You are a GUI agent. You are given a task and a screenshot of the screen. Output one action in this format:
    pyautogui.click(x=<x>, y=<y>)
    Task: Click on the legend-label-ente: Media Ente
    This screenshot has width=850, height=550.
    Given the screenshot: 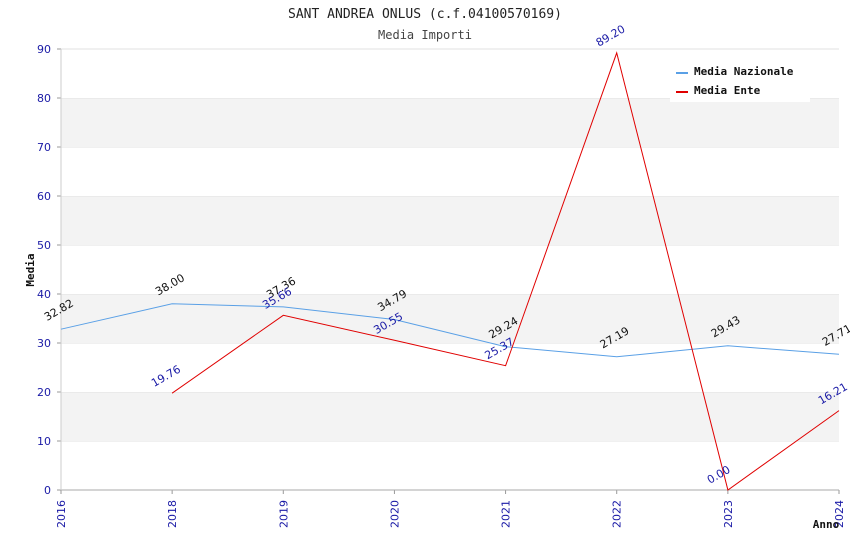 What is the action you would take?
    pyautogui.click(x=727, y=90)
    